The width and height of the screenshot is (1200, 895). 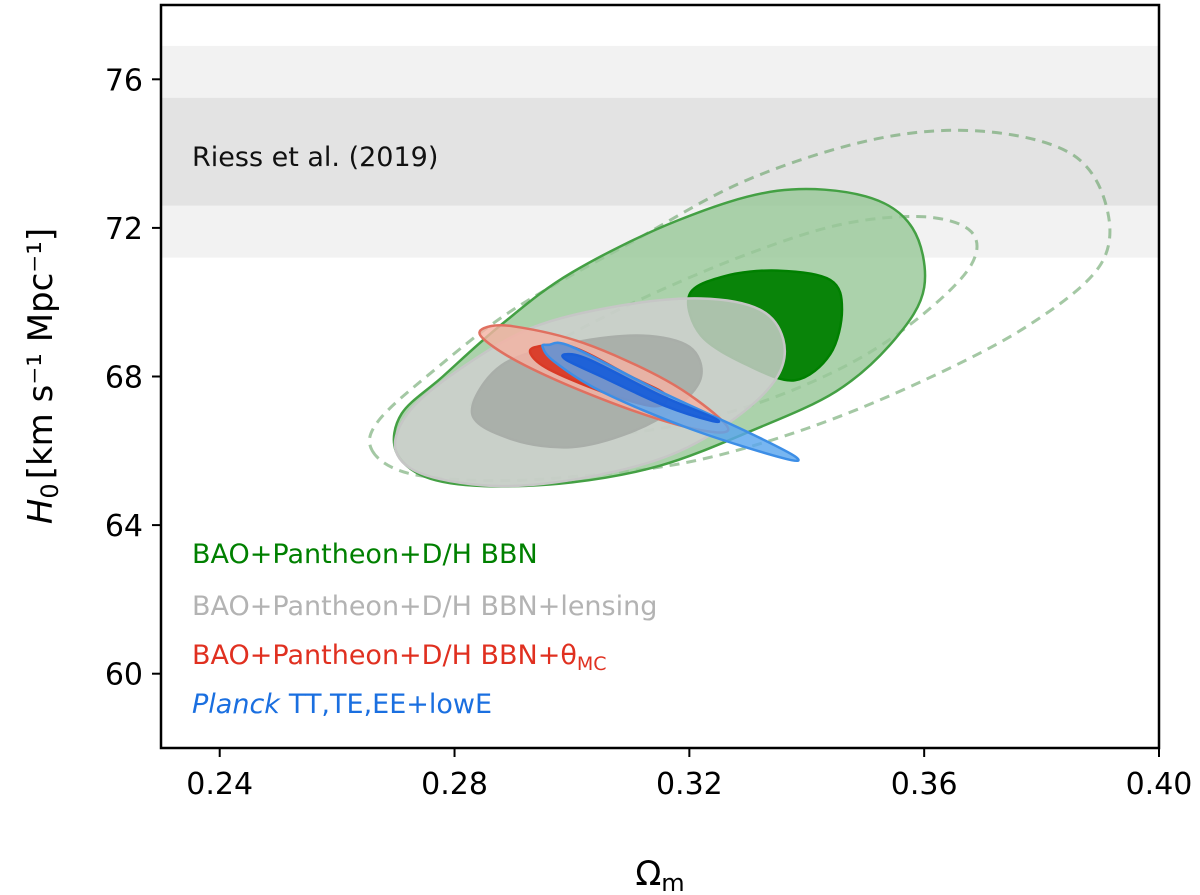 What do you see at coordinates (124, 229) in the screenshot?
I see `y-tick-label: 72` at bounding box center [124, 229].